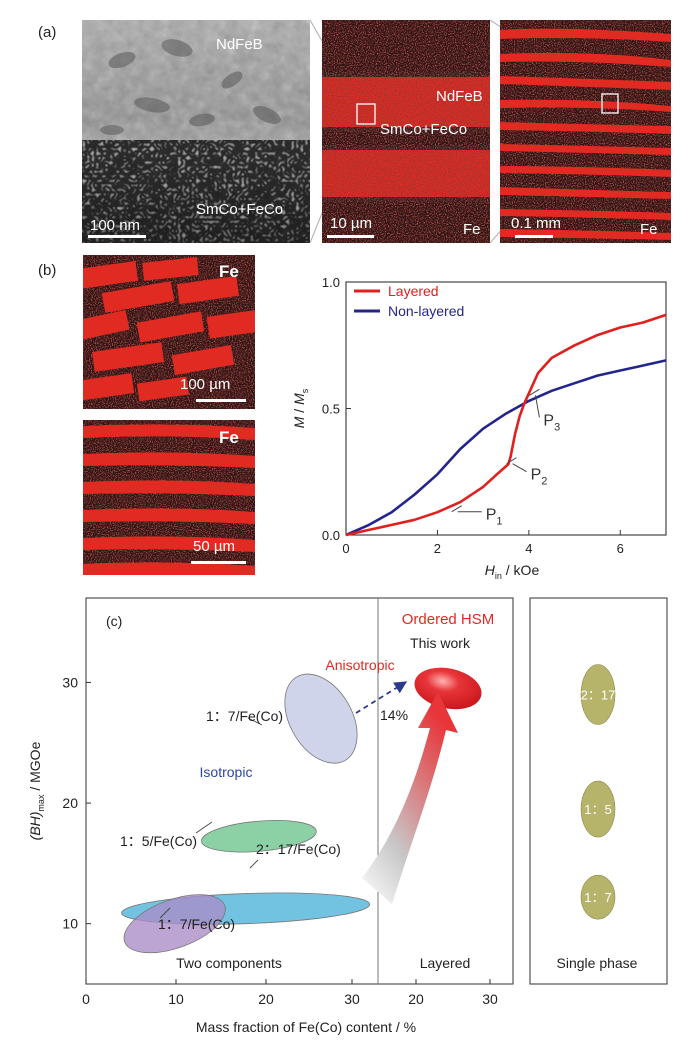 The height and width of the screenshot is (1051, 700). I want to click on series-line-layered, so click(506, 425).